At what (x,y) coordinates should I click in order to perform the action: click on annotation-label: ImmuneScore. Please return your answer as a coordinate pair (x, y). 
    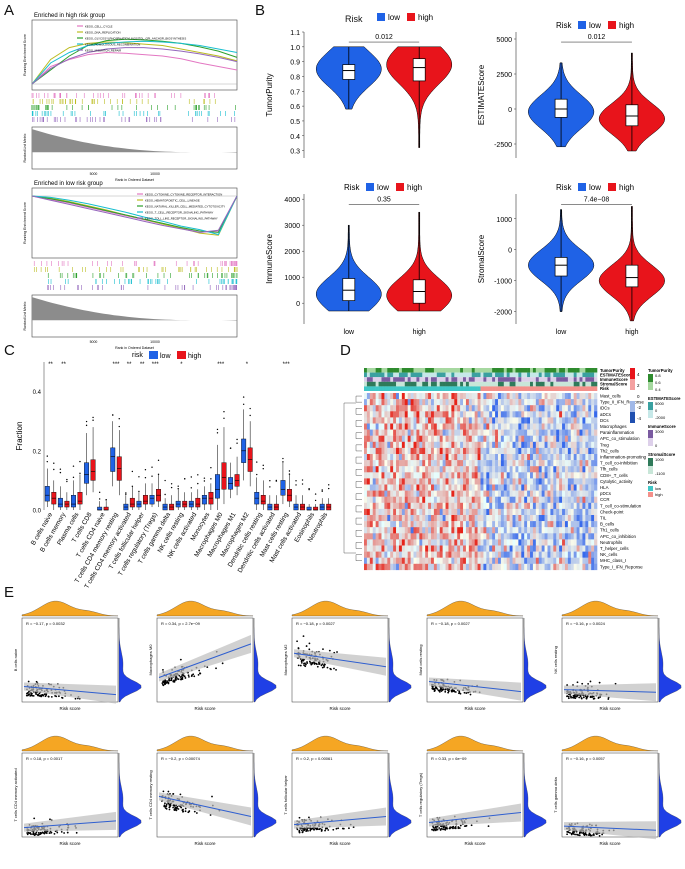
    Looking at the image, I should click on (614, 379).